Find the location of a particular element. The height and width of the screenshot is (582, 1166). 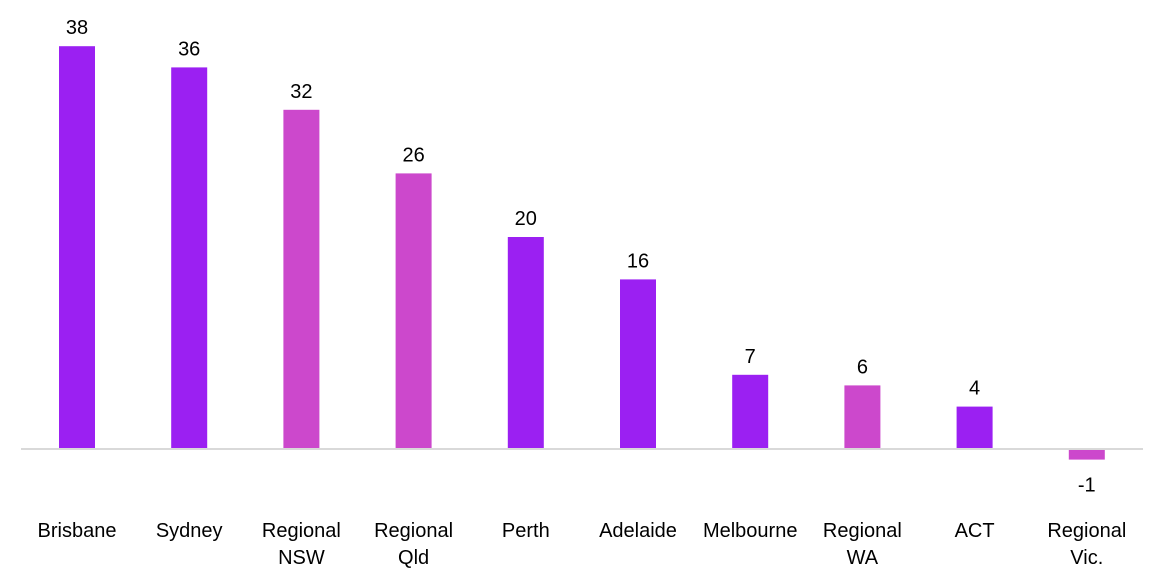

value-label: 4 is located at coordinates (974, 389).